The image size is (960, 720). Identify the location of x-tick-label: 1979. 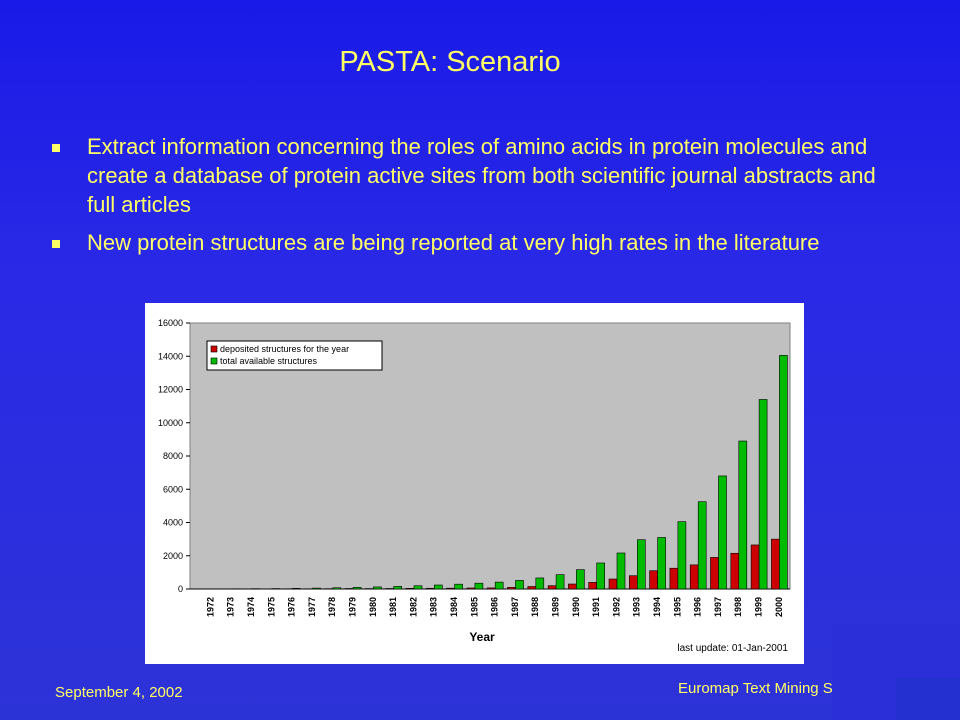
(352, 607).